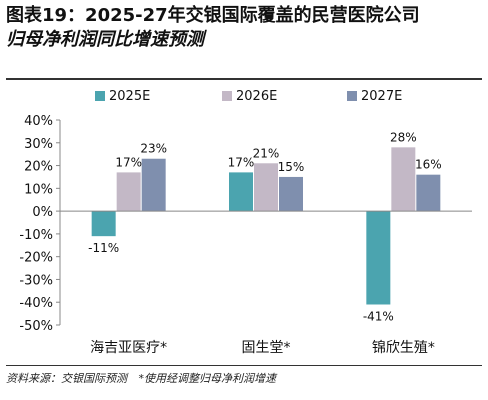 Image resolution: width=488 pixels, height=400 pixels. Describe the element at coordinates (36, 326) in the screenshot. I see `y-tick-label: -50%` at that location.